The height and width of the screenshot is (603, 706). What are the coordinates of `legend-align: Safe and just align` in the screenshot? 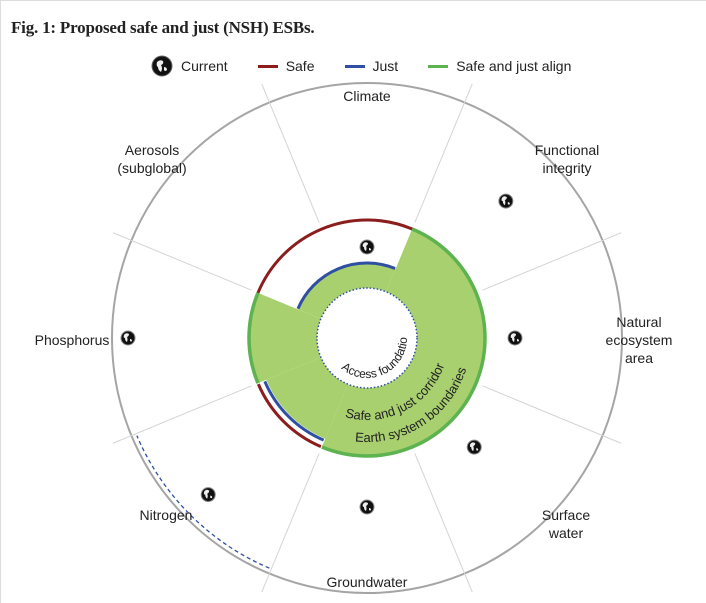 It's located at (499, 66).